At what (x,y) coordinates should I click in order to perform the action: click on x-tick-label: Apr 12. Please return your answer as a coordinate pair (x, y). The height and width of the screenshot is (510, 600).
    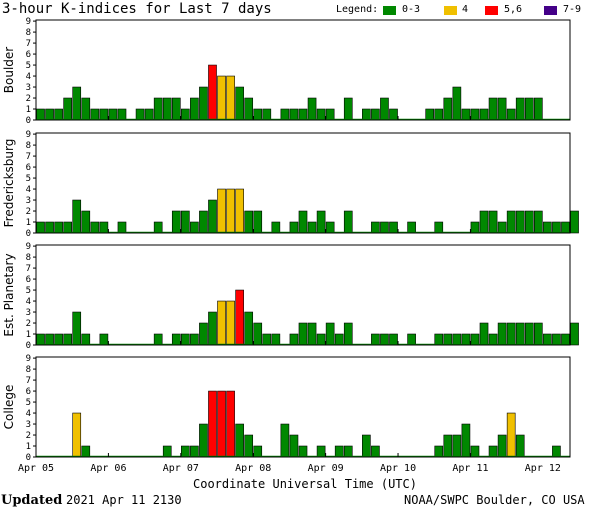
    Looking at the image, I should click on (543, 468).